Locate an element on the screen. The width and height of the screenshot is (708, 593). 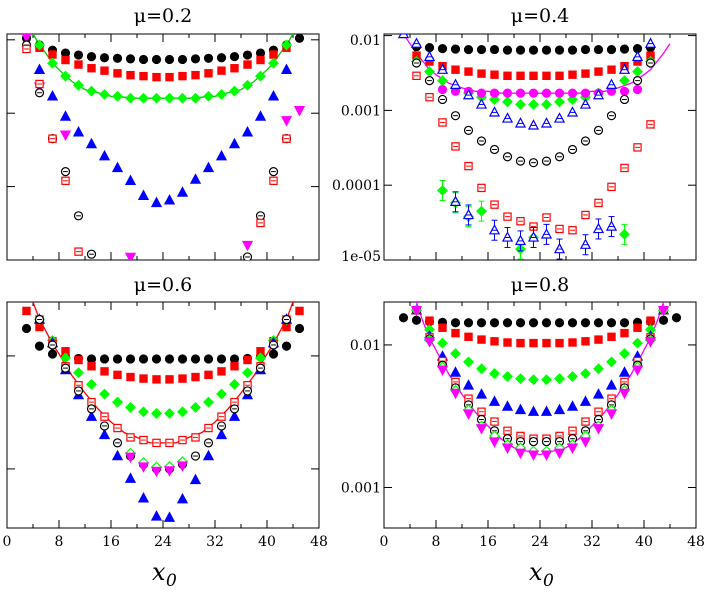
y-tick-label: 0.0001 is located at coordinates (356, 186).